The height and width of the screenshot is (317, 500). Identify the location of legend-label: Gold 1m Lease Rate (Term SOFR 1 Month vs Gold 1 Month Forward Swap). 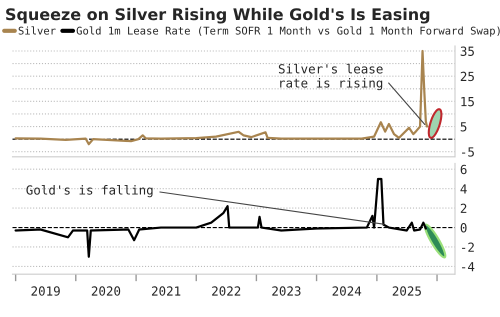
(288, 31).